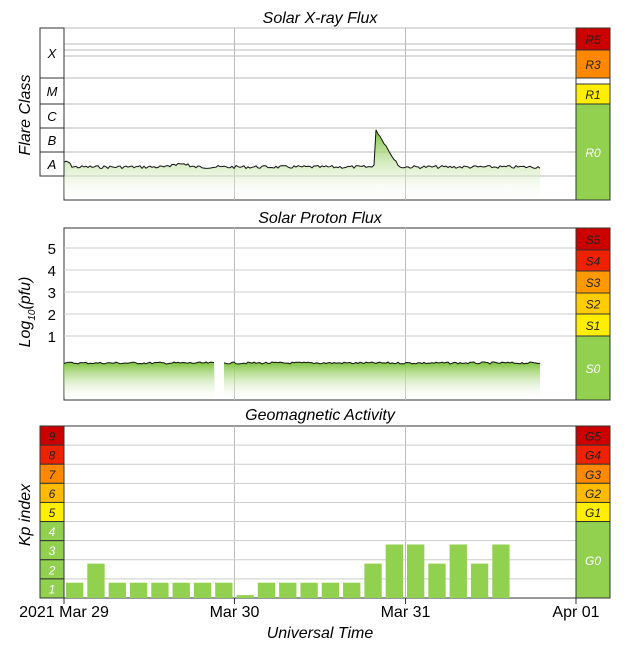 The width and height of the screenshot is (640, 650). I want to click on kp-tick-label: 8, so click(52, 456).